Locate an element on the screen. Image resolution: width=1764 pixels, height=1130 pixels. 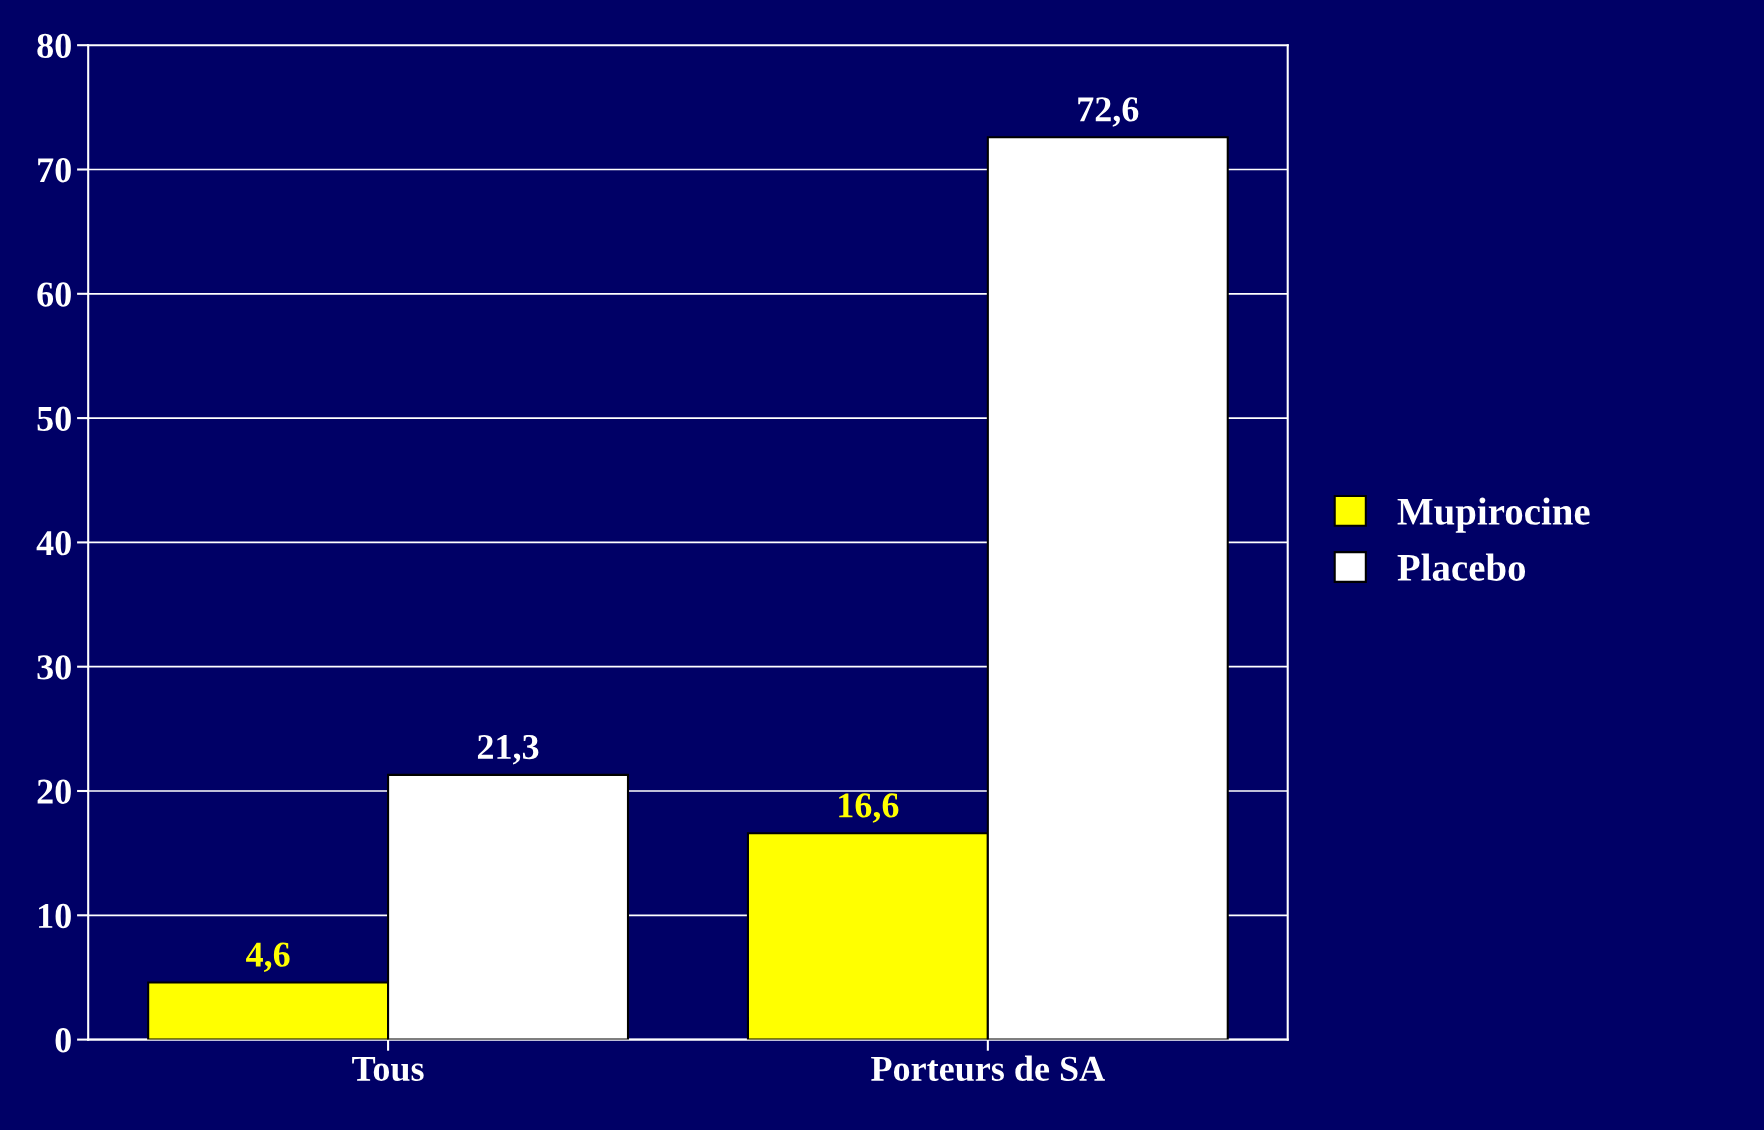
x-tick-label: Tous is located at coordinates (388, 1069).